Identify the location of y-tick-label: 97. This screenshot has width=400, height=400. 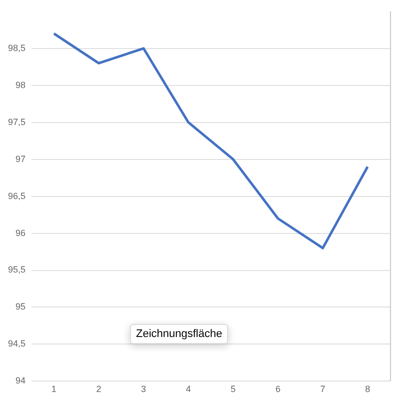
(21, 159).